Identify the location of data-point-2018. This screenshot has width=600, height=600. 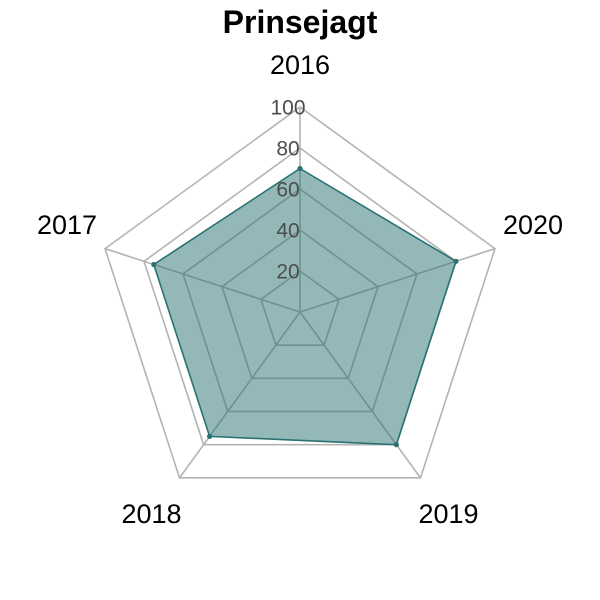
(210, 436).